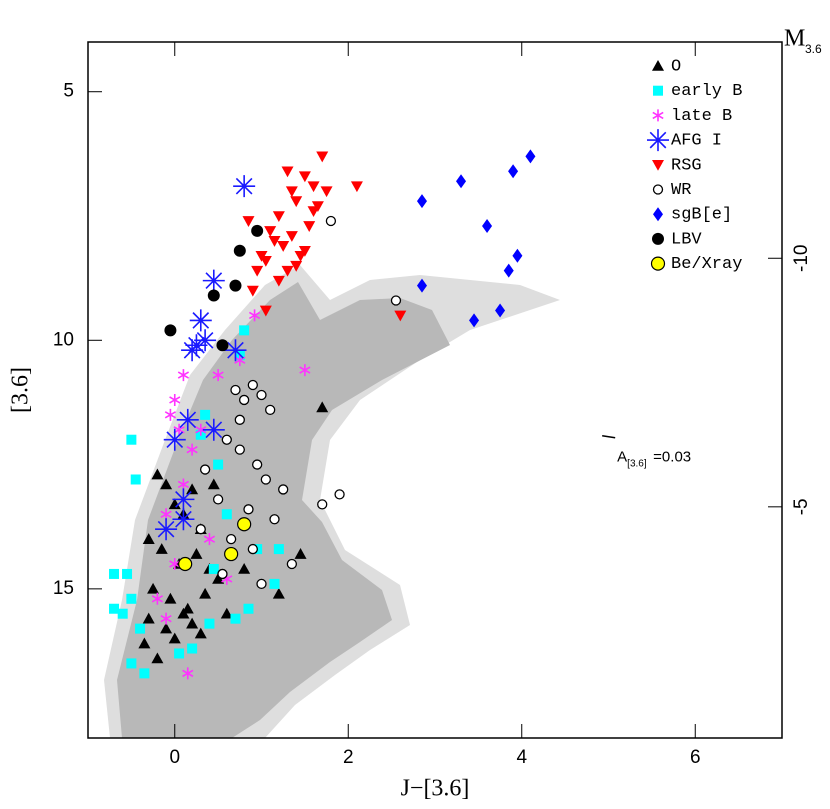  What do you see at coordinates (68, 91) in the screenshot?
I see `y-tick-label: 5` at bounding box center [68, 91].